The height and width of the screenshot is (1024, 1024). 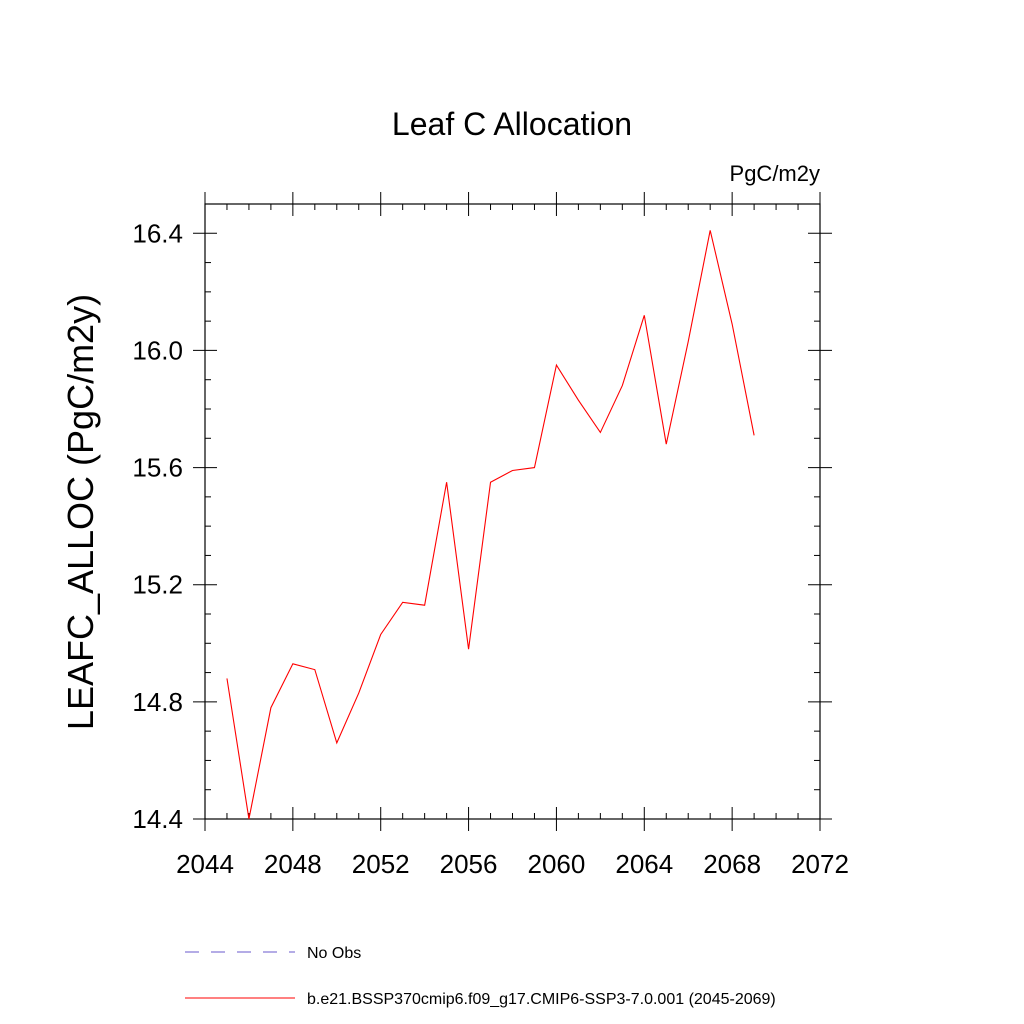 I want to click on x-tick-label: 2048, so click(x=293, y=864).